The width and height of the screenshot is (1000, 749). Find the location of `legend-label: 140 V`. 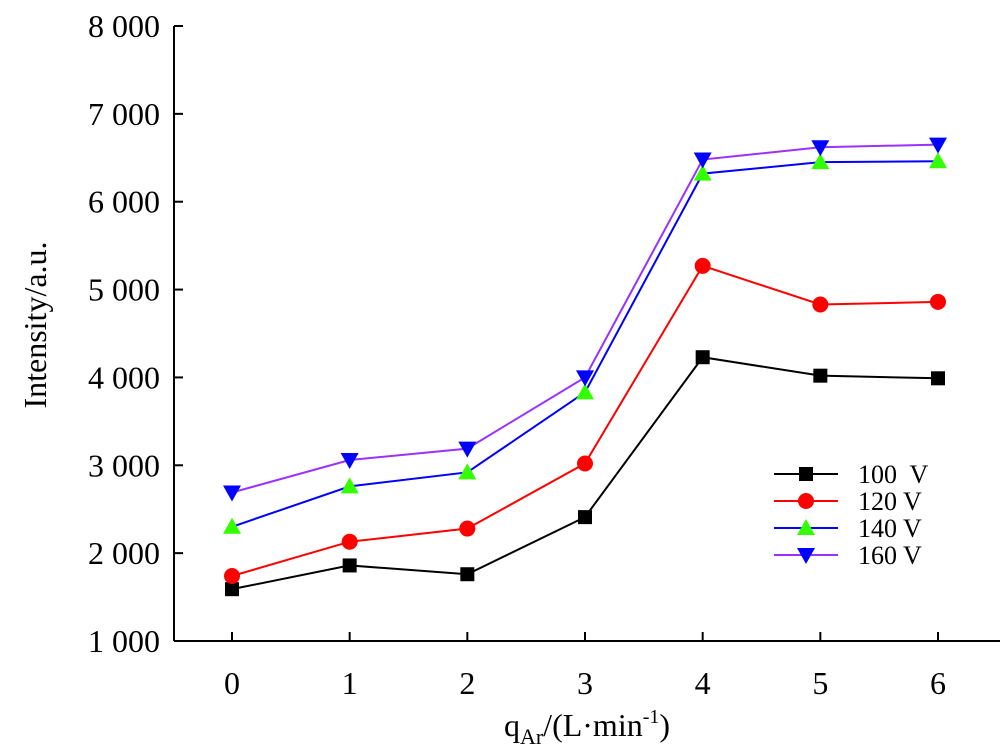

legend-label: 140 V is located at coordinates (890, 528).